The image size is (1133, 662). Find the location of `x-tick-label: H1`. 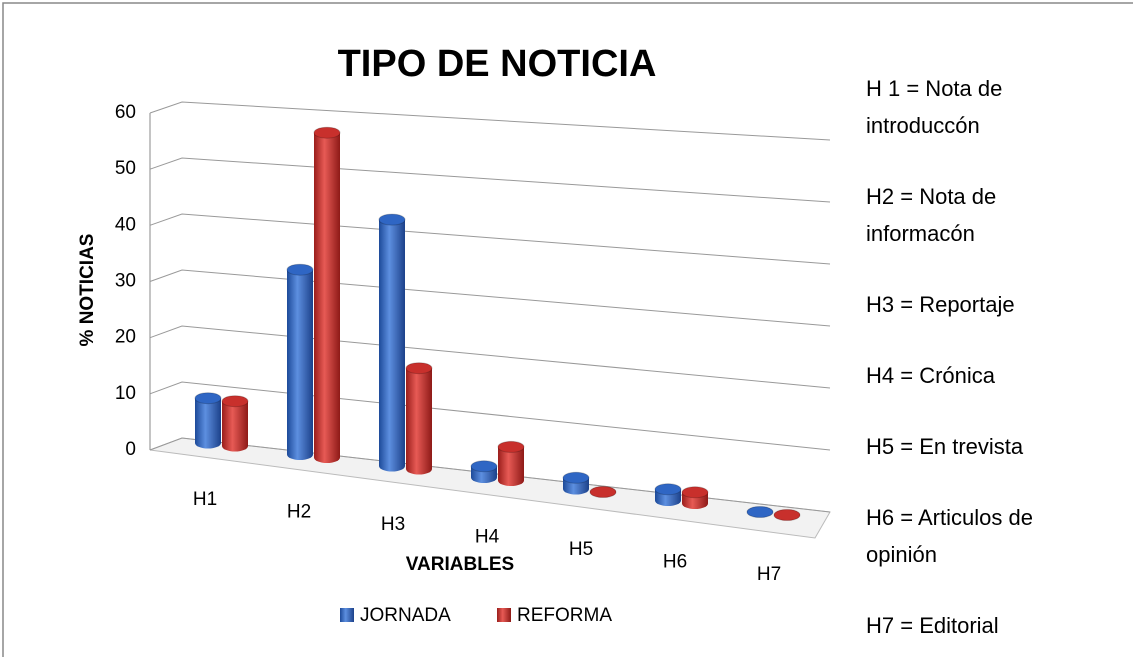

x-tick-label: H1 is located at coordinates (205, 499).